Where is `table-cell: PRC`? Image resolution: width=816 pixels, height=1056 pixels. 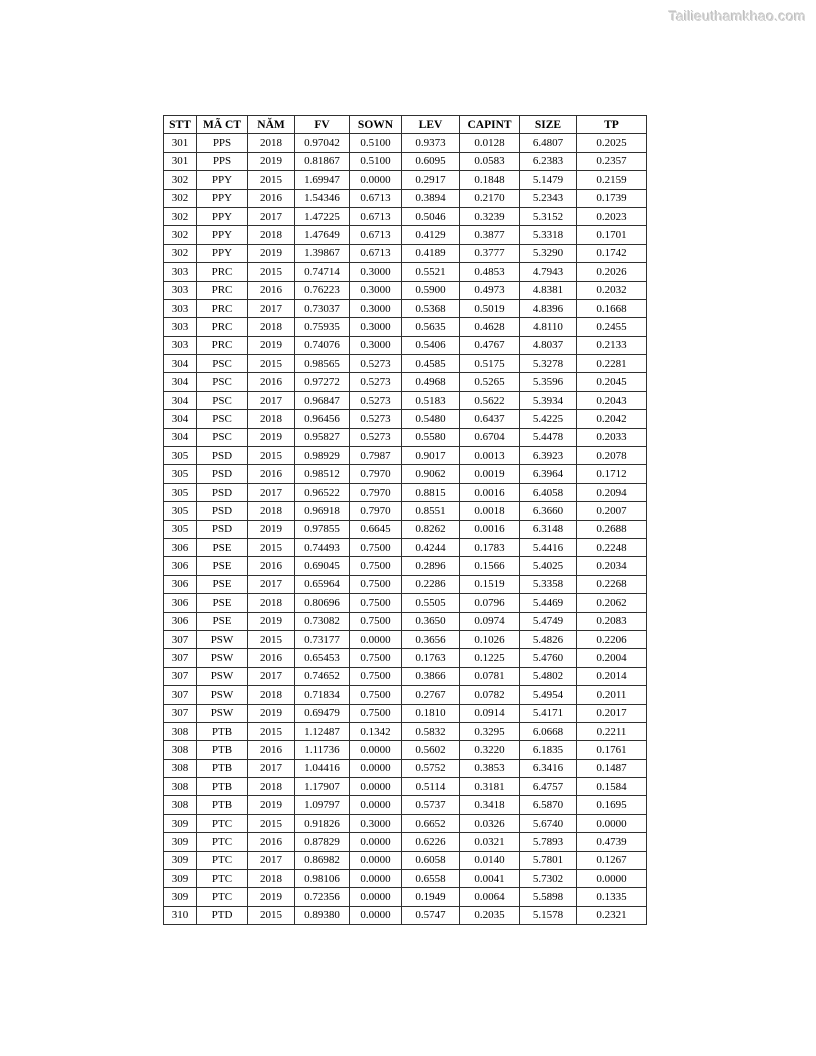
table-cell: PRC is located at coordinates (222, 327).